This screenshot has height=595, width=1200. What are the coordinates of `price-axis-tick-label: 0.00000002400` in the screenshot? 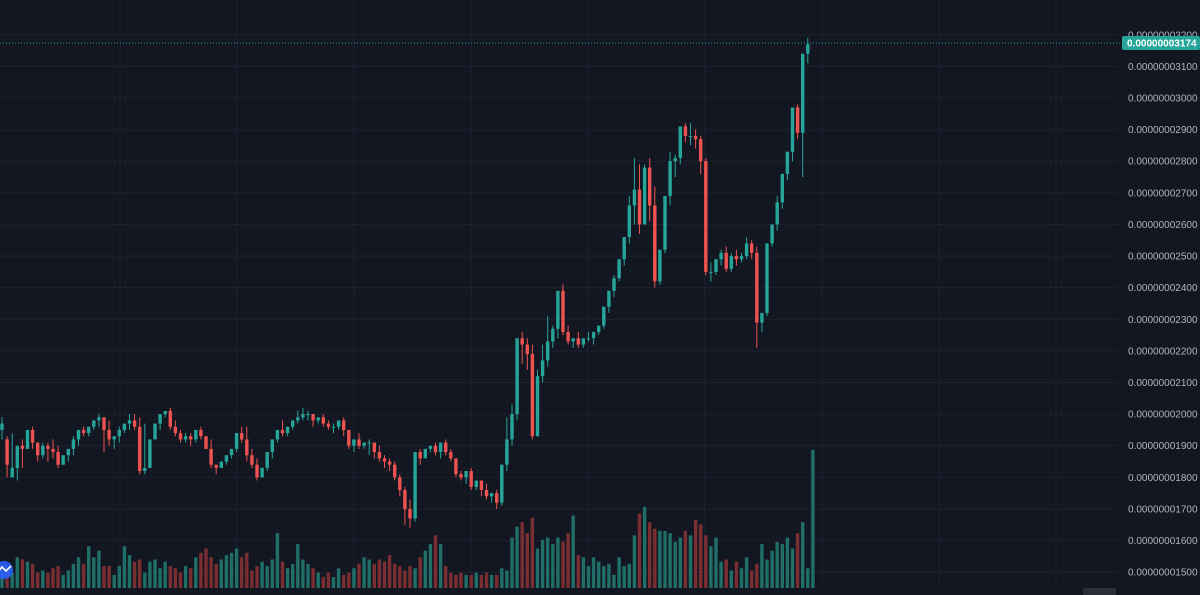 It's located at (1163, 288).